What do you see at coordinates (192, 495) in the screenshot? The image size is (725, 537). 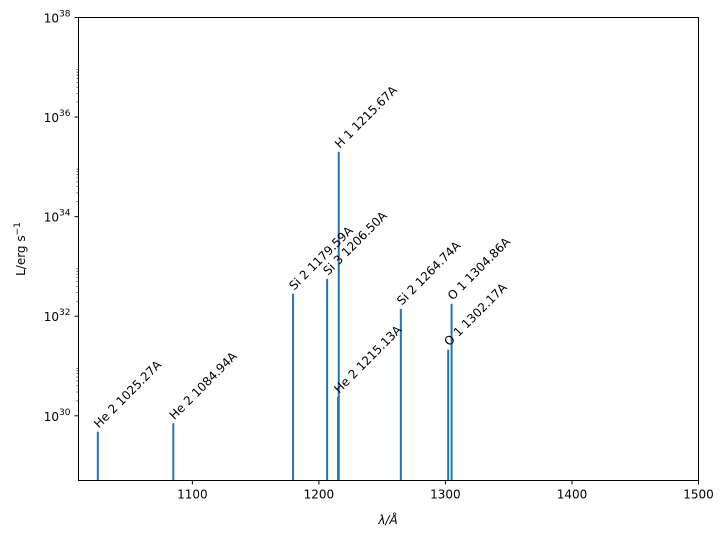 I see `x-tick-label: 1100` at bounding box center [192, 495].